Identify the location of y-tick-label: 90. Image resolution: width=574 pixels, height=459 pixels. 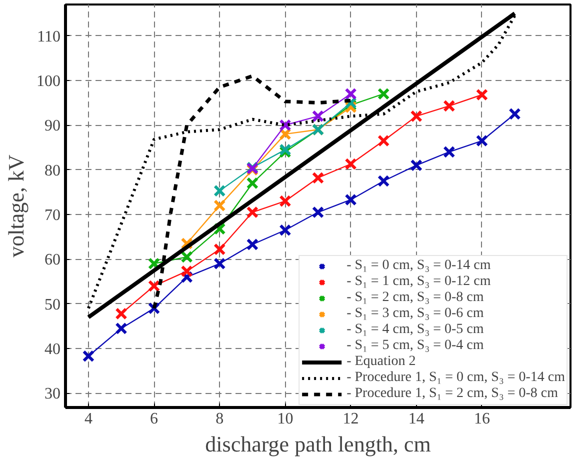
(52, 126).